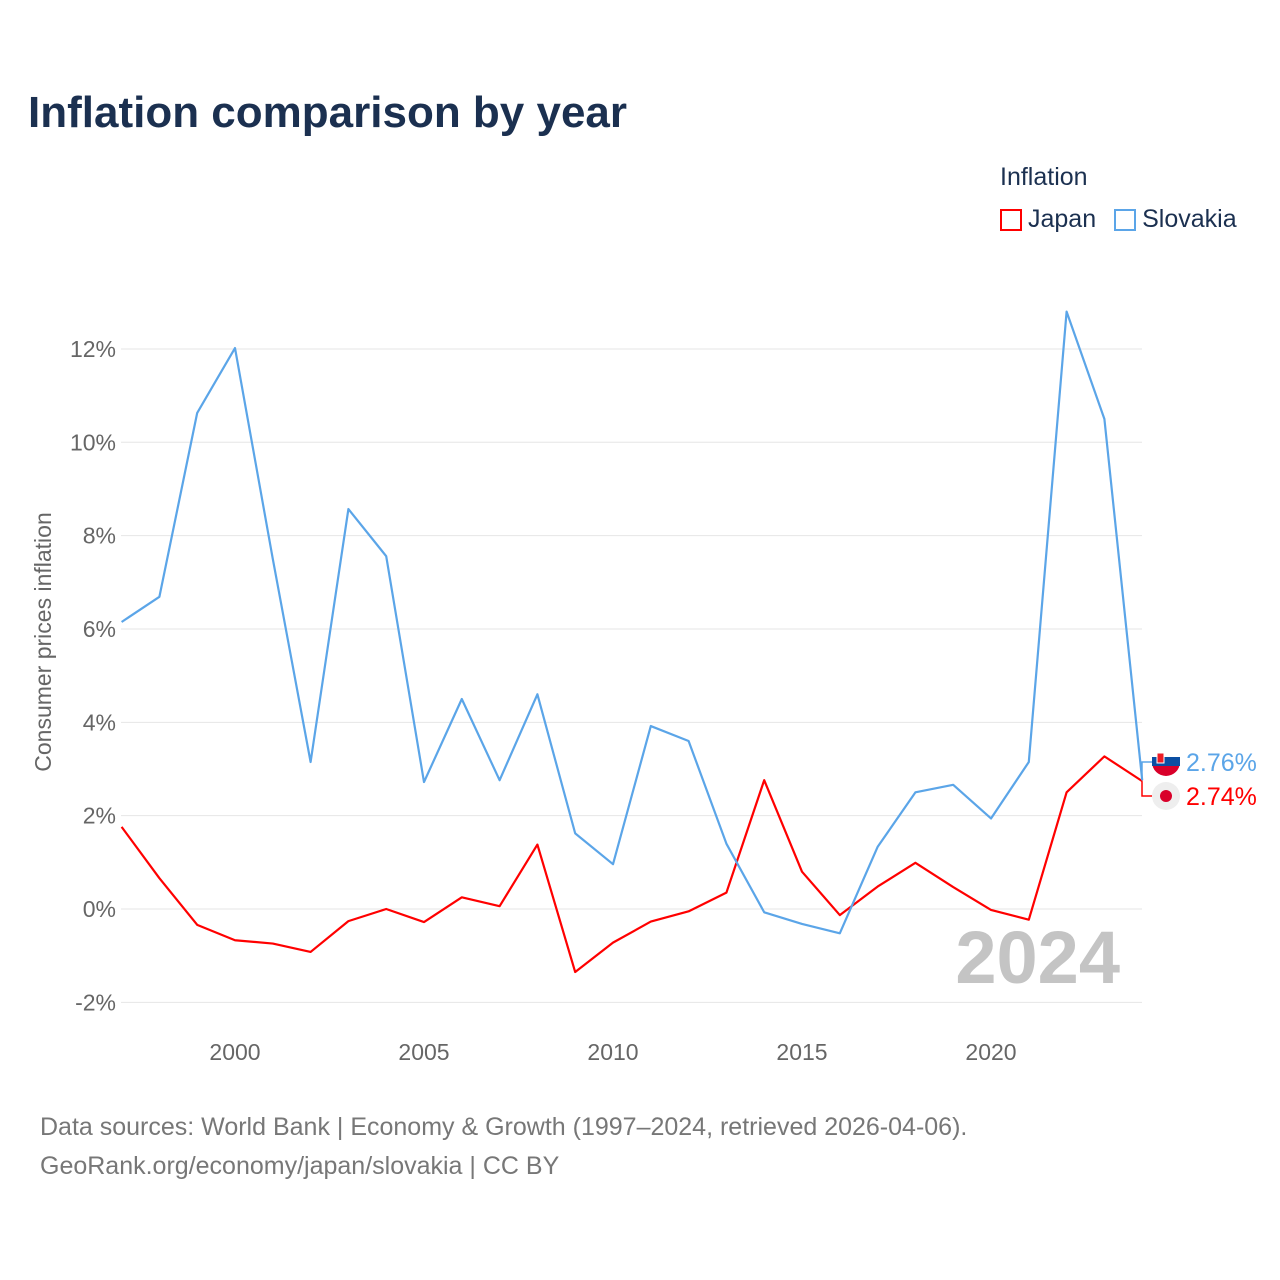 This screenshot has height=1280, width=1280. Describe the element at coordinates (1221, 797) in the screenshot. I see `end-label-japan: 2.74%` at that location.